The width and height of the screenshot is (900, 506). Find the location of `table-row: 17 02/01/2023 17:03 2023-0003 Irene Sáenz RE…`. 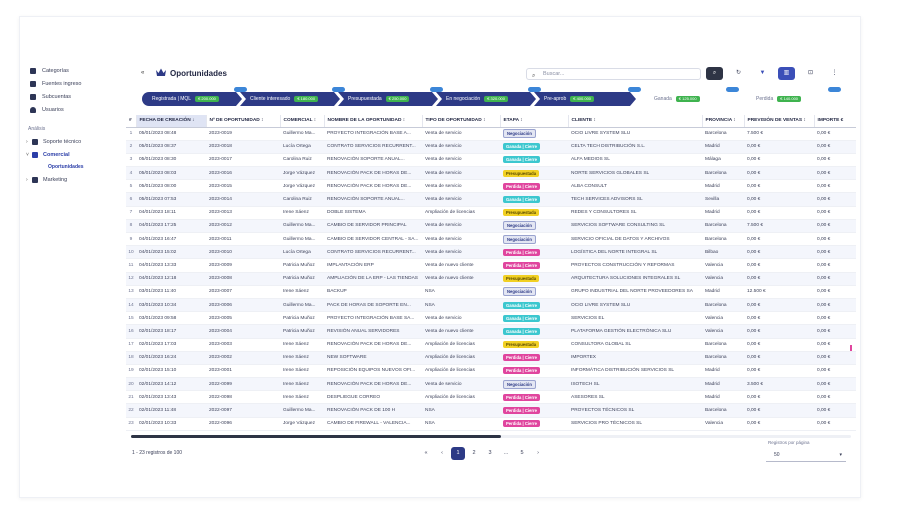

table-row: 17 02/01/2023 17:03 2023-0003 Irene Sáenz RE… is located at coordinates (491, 345).